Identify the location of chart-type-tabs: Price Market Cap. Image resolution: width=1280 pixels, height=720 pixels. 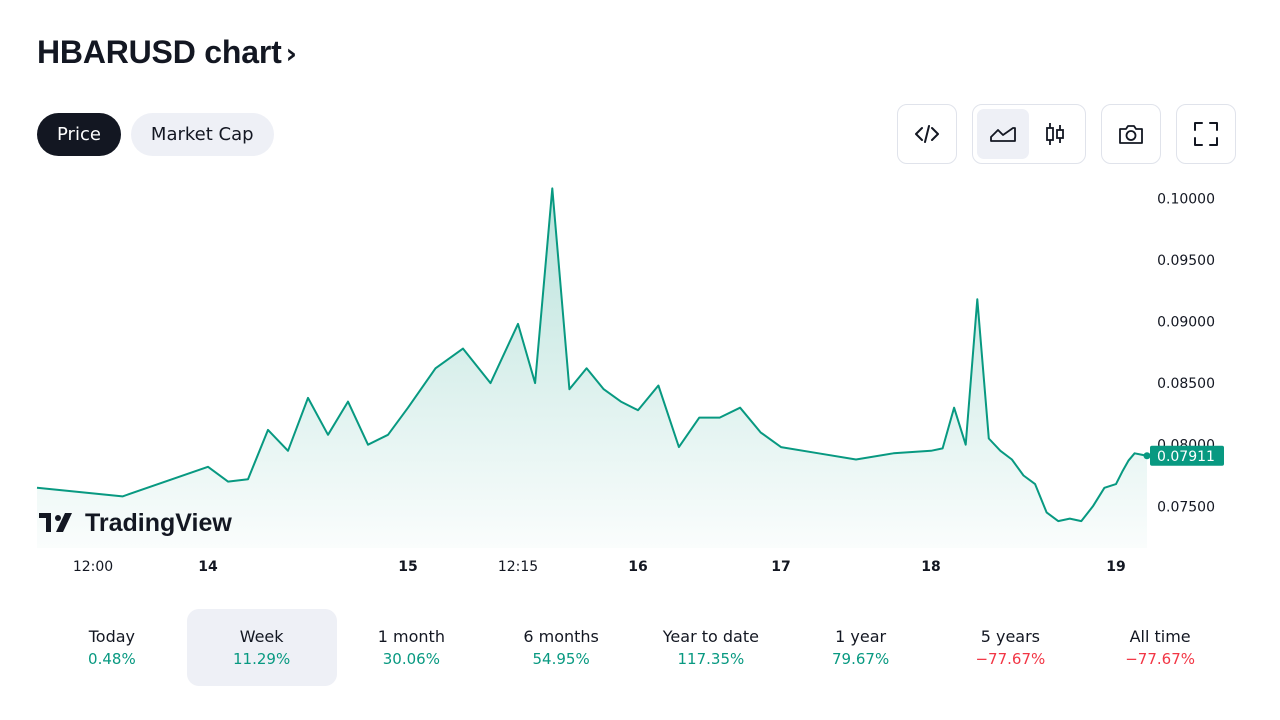
(155, 134).